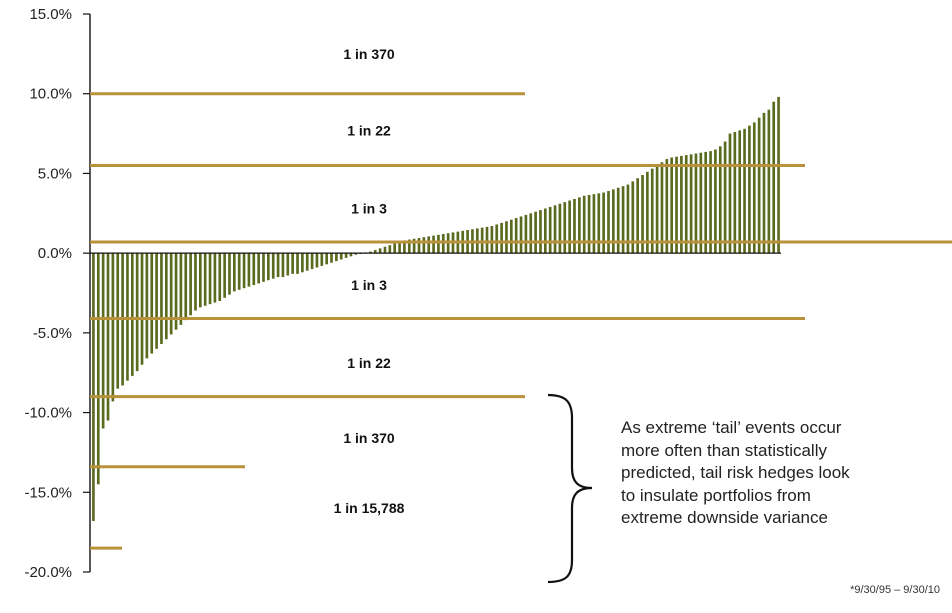  I want to click on y-tick-label: -5.0%, so click(52, 333).